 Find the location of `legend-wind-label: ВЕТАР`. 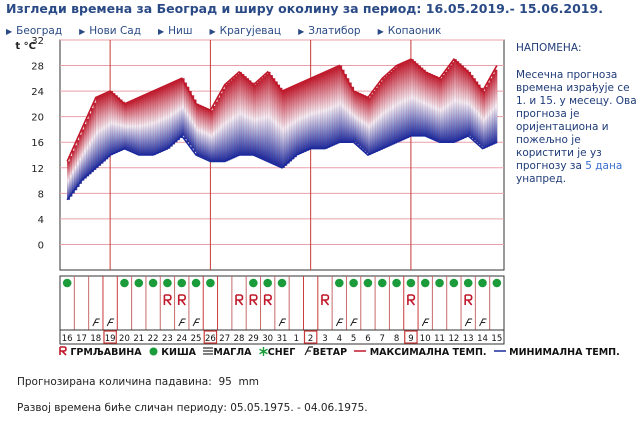

legend-wind-label: ВЕТАР is located at coordinates (330, 352).